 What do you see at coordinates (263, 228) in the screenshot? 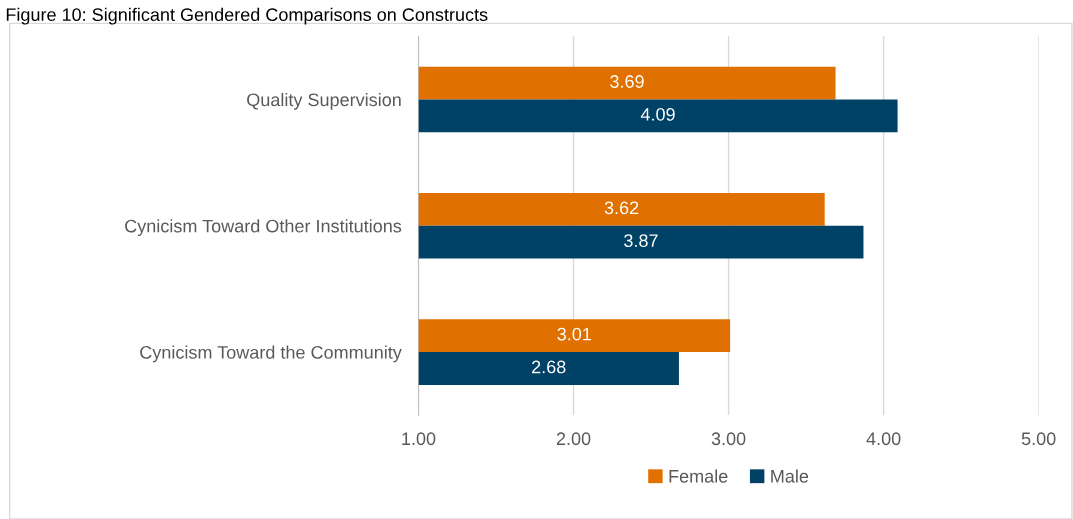
I see `y-tick-label: Cynicism Toward Other Institutions` at bounding box center [263, 228].